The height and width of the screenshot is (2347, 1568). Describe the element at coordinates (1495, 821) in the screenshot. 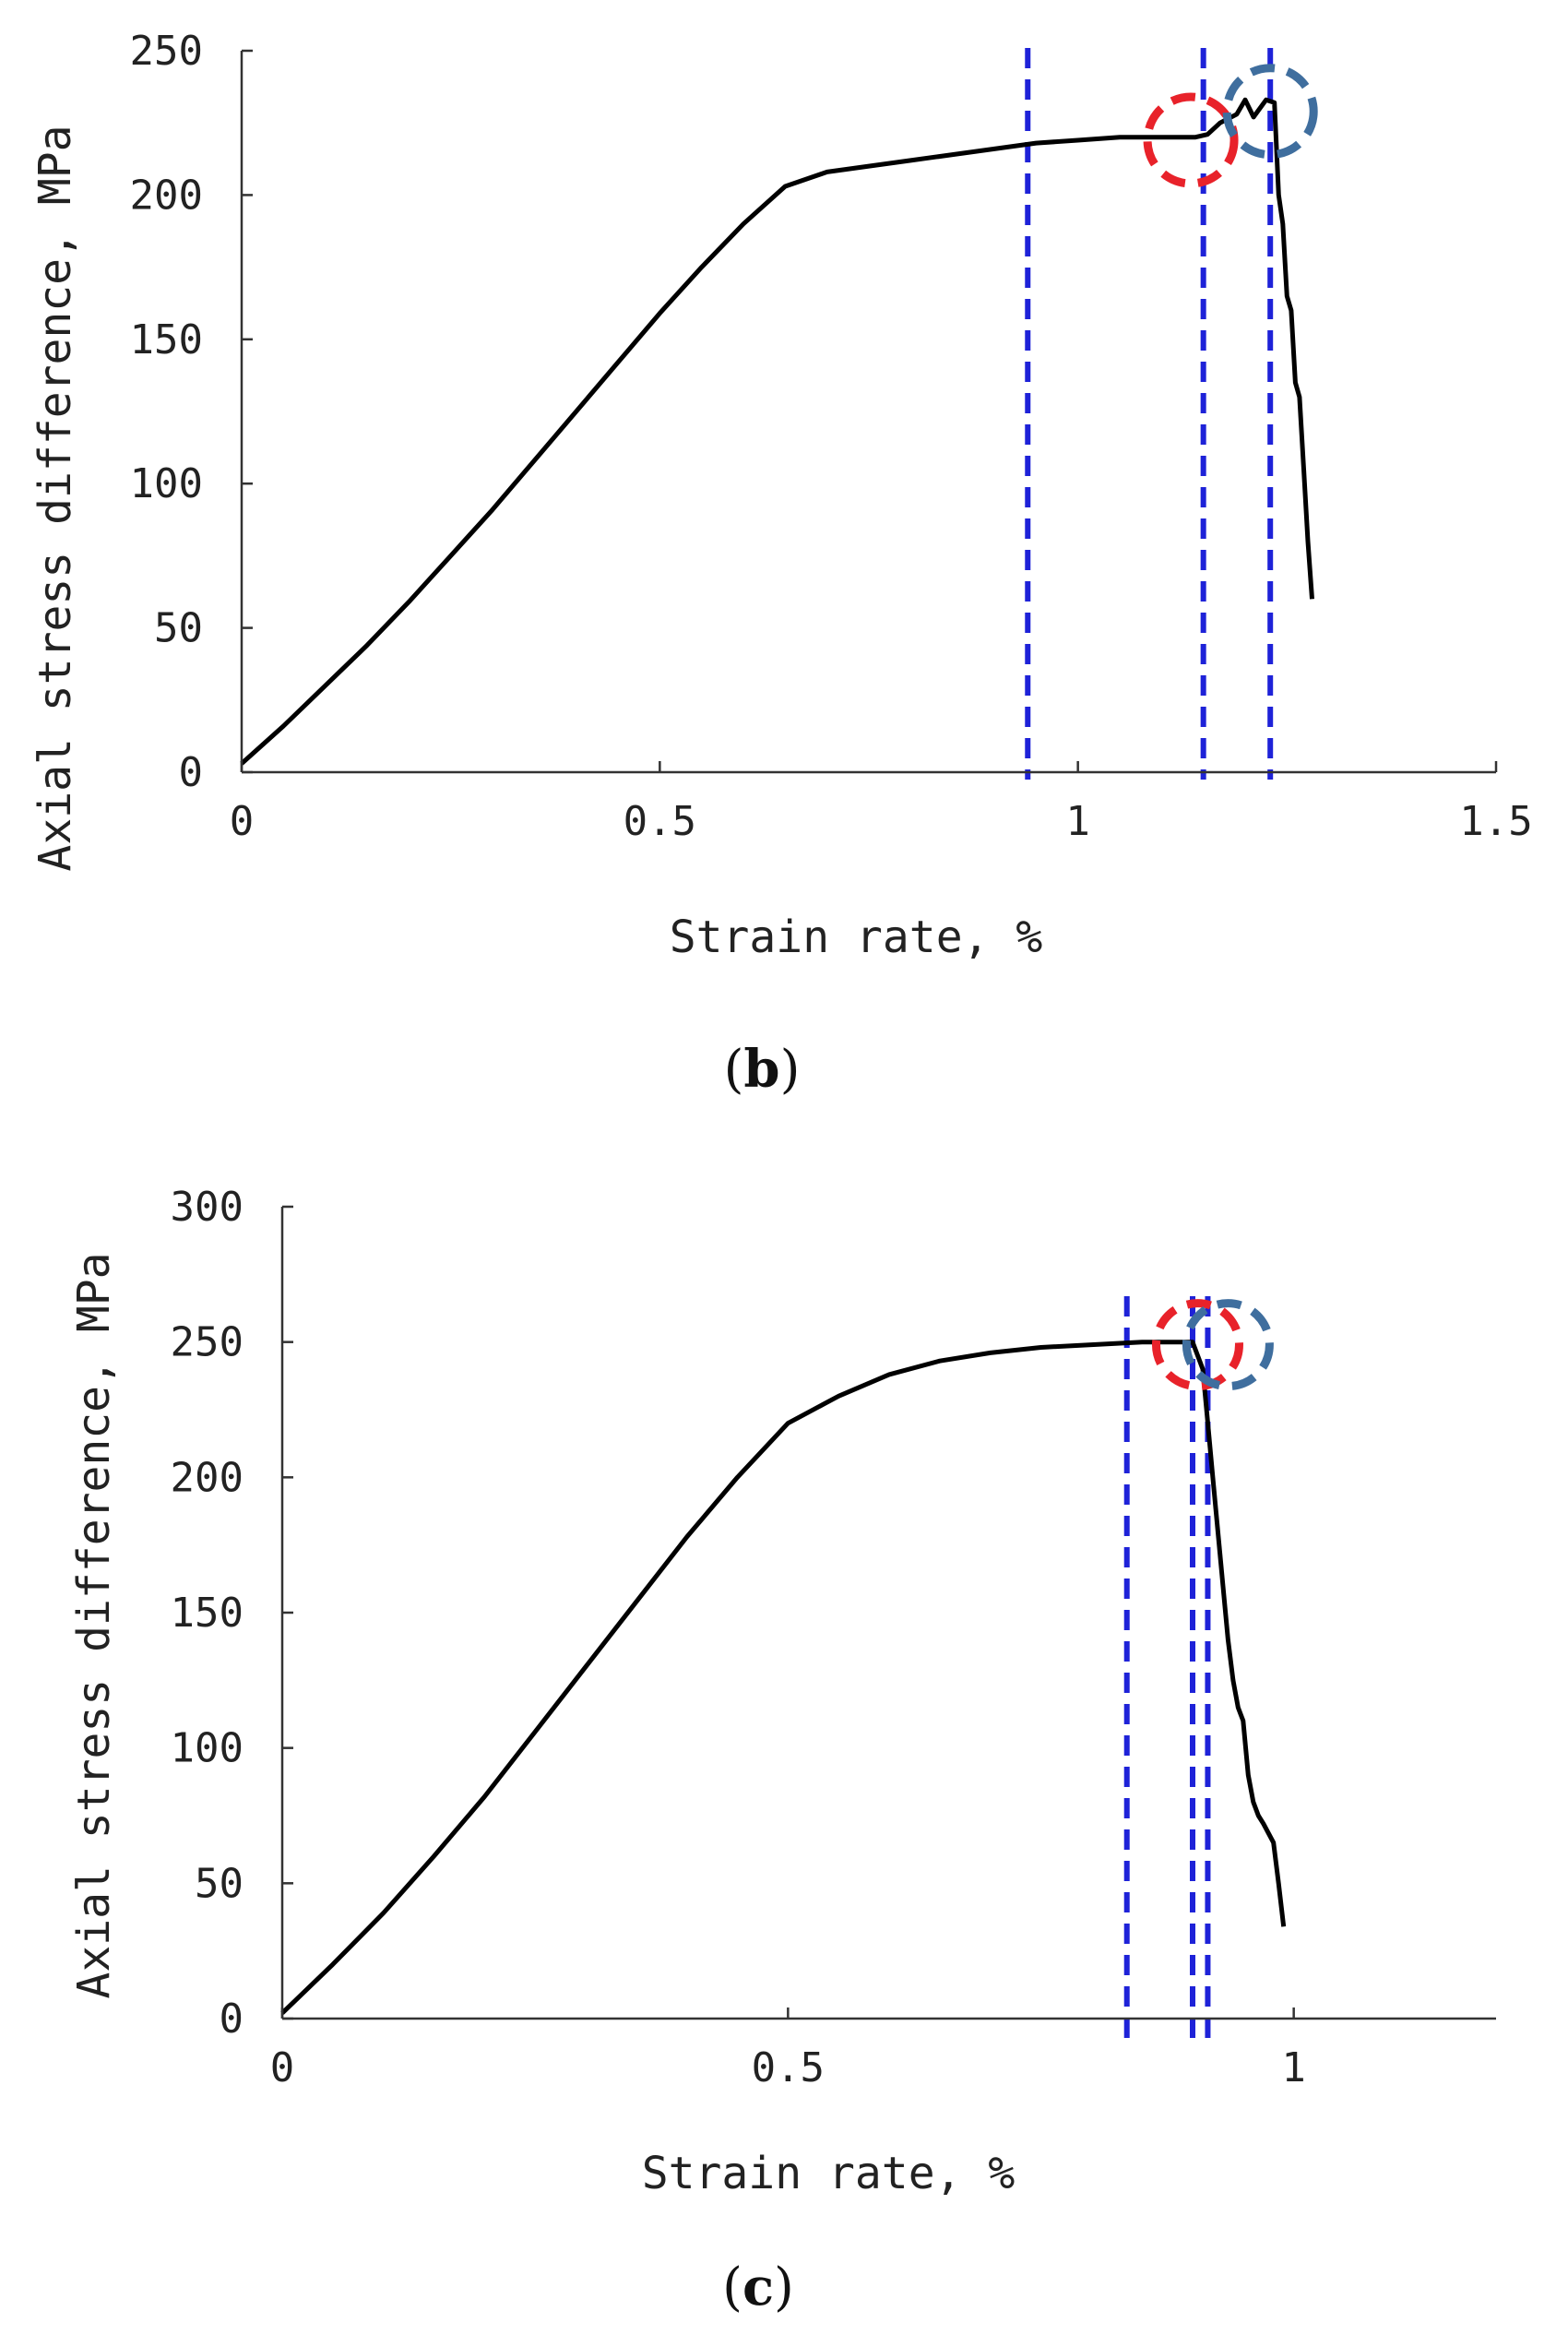

I see `x-tick-label-b-3: 1.5` at that location.